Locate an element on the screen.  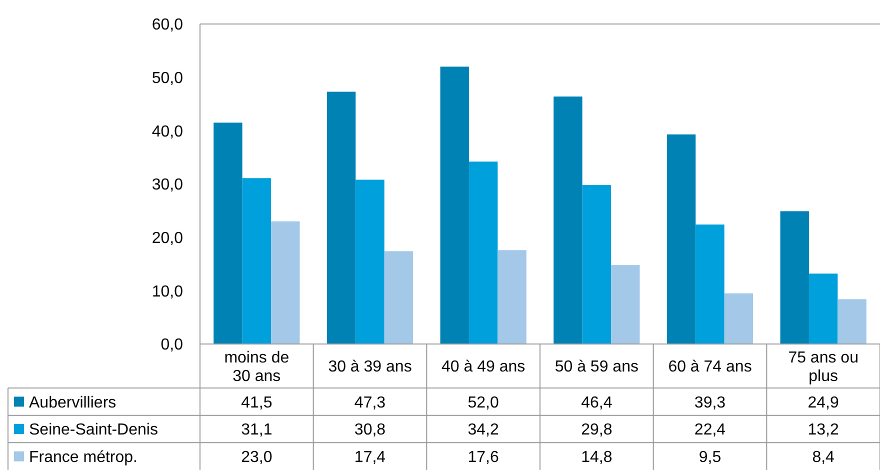
legend-label: France métrop. is located at coordinates (83, 457).